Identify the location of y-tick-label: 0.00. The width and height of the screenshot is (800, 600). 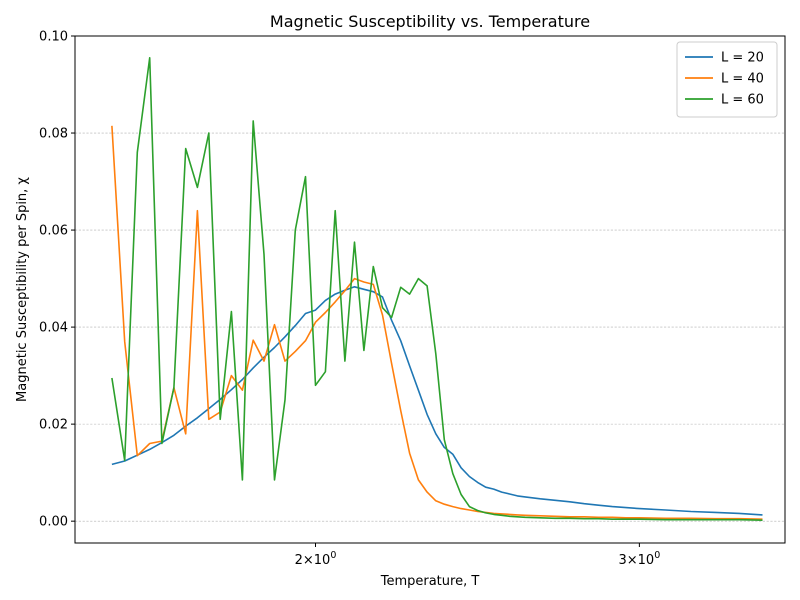
(53, 522).